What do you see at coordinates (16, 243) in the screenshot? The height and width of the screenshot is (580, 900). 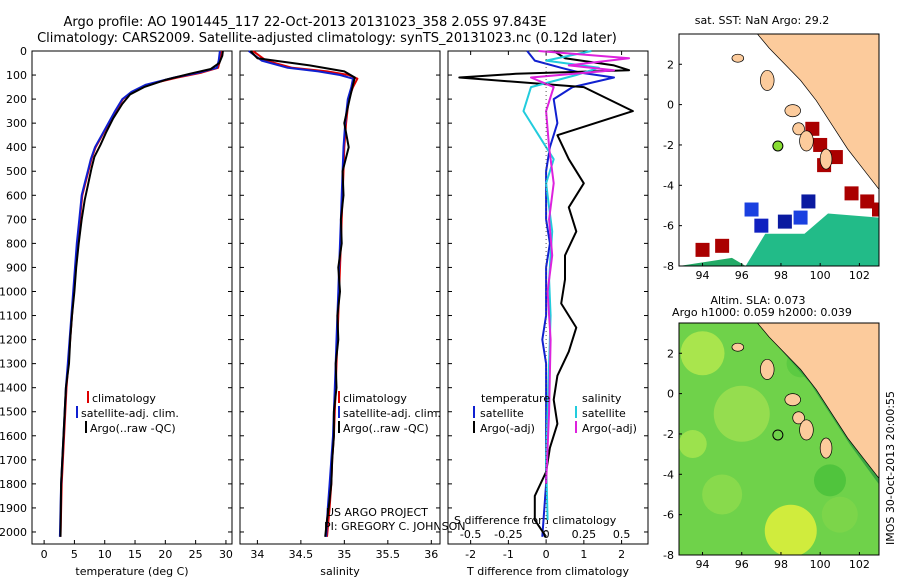 I see `y-tick-label: 800` at bounding box center [16, 243].